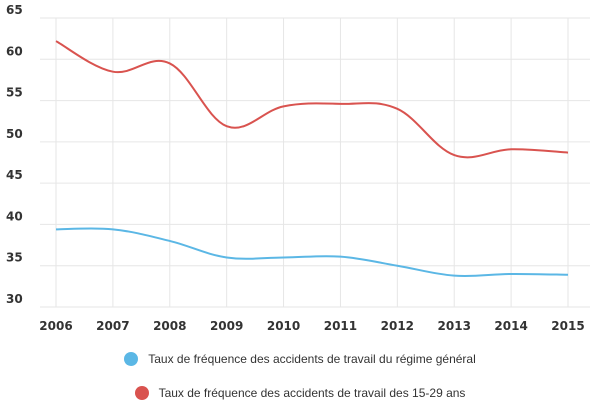 This screenshot has height=410, width=600. What do you see at coordinates (312, 252) in the screenshot?
I see `series-line-regime-general` at bounding box center [312, 252].